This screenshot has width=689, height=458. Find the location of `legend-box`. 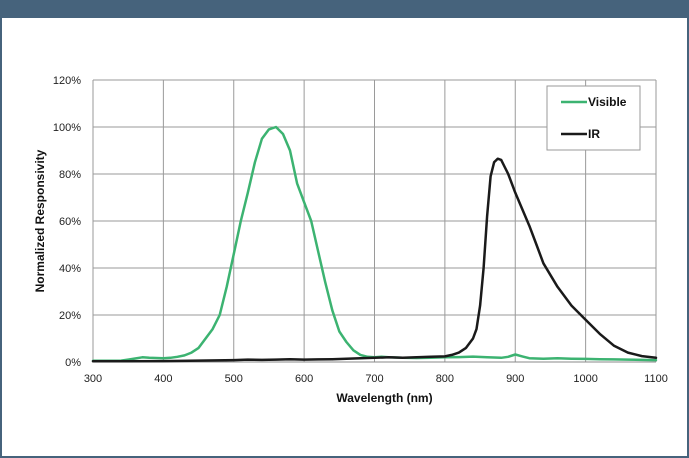

legend-box is located at coordinates (593, 118).